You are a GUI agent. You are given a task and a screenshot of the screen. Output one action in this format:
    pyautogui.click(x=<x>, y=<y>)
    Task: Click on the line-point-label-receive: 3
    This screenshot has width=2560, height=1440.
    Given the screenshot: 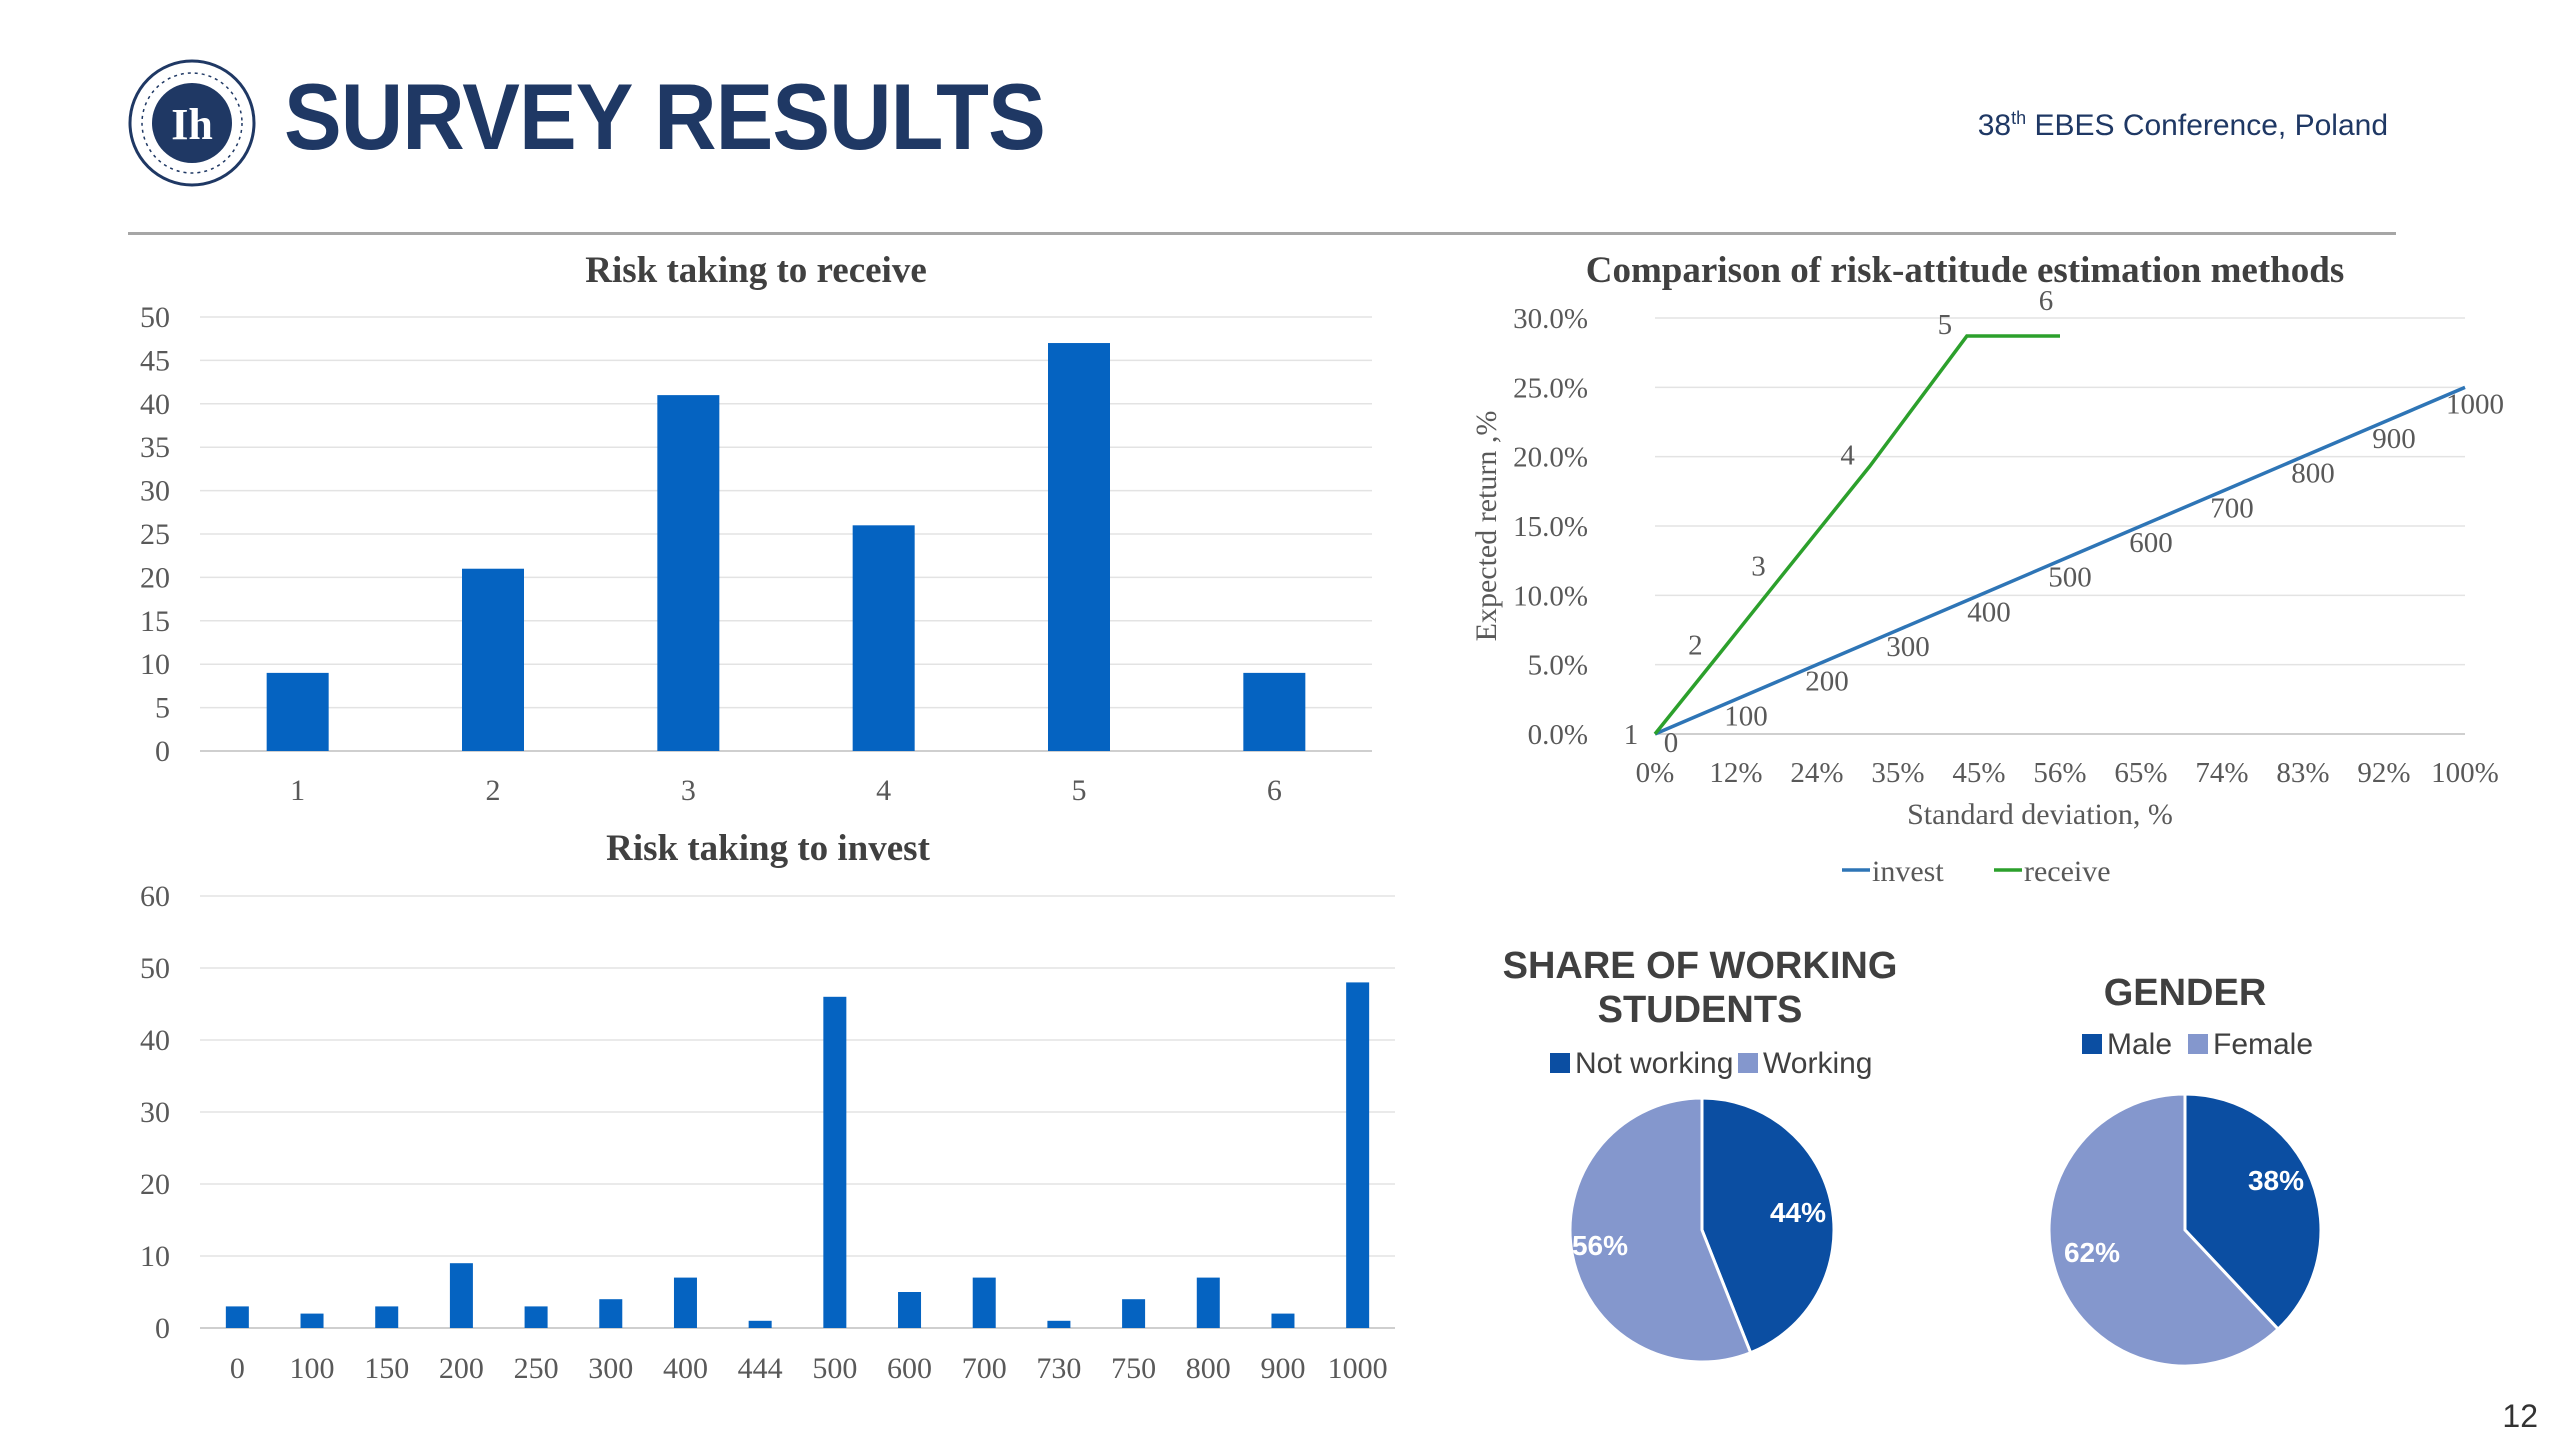 What is the action you would take?
    pyautogui.click(x=1758, y=566)
    